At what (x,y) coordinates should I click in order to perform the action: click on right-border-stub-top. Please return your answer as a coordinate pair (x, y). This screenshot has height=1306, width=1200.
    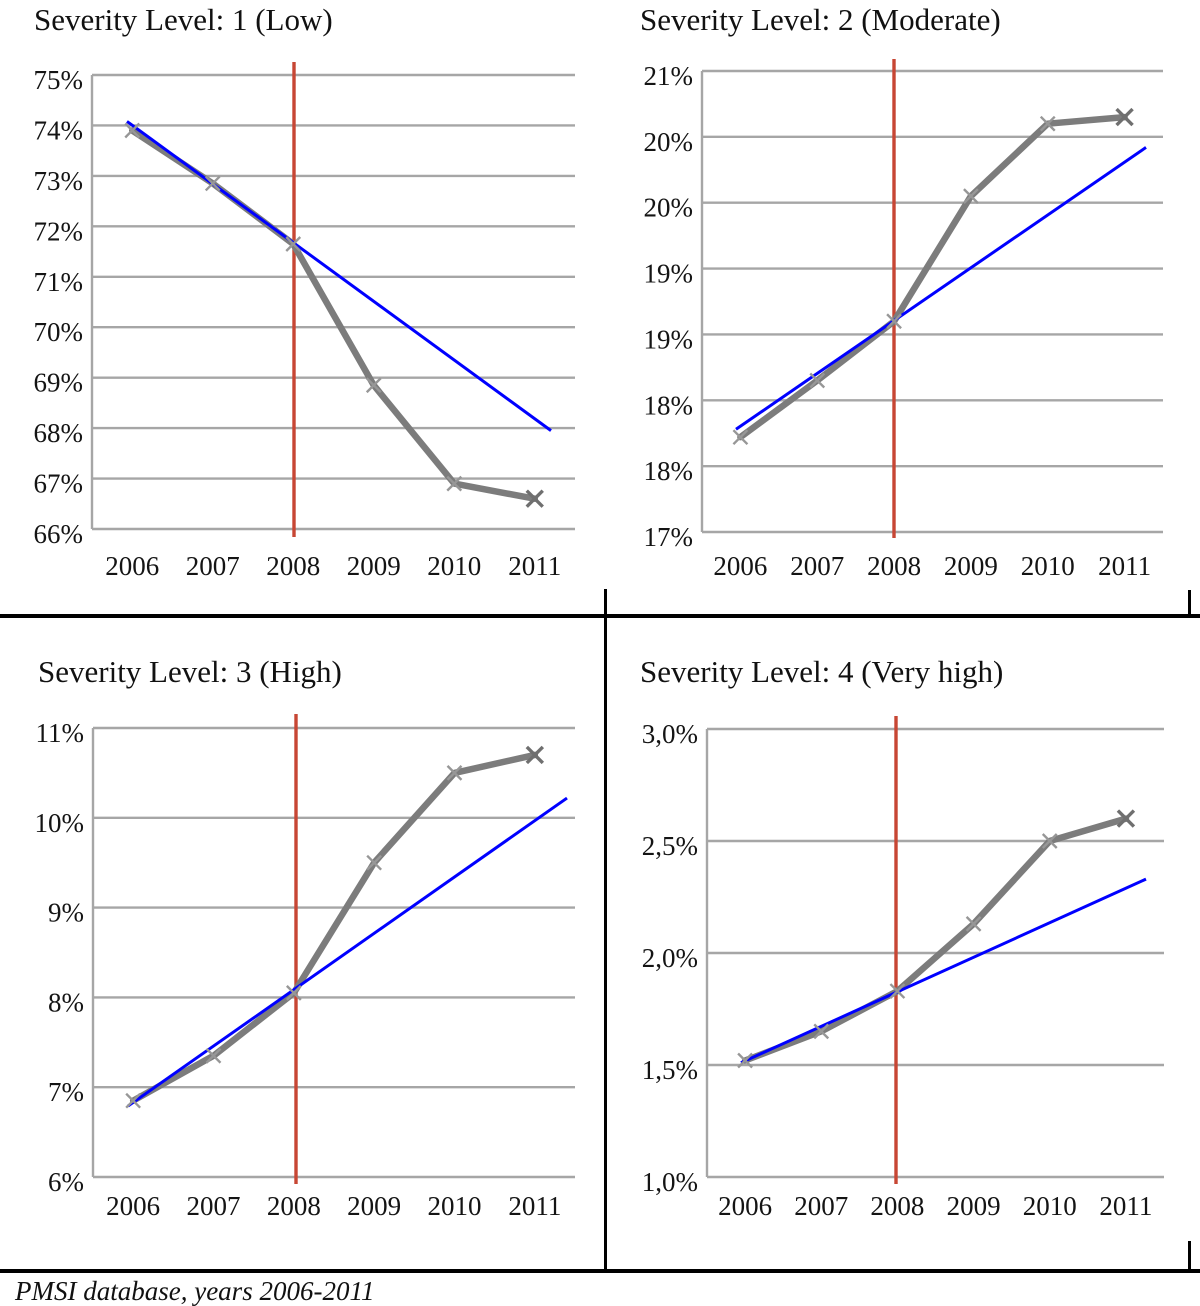
    Looking at the image, I should click on (1189, 603).